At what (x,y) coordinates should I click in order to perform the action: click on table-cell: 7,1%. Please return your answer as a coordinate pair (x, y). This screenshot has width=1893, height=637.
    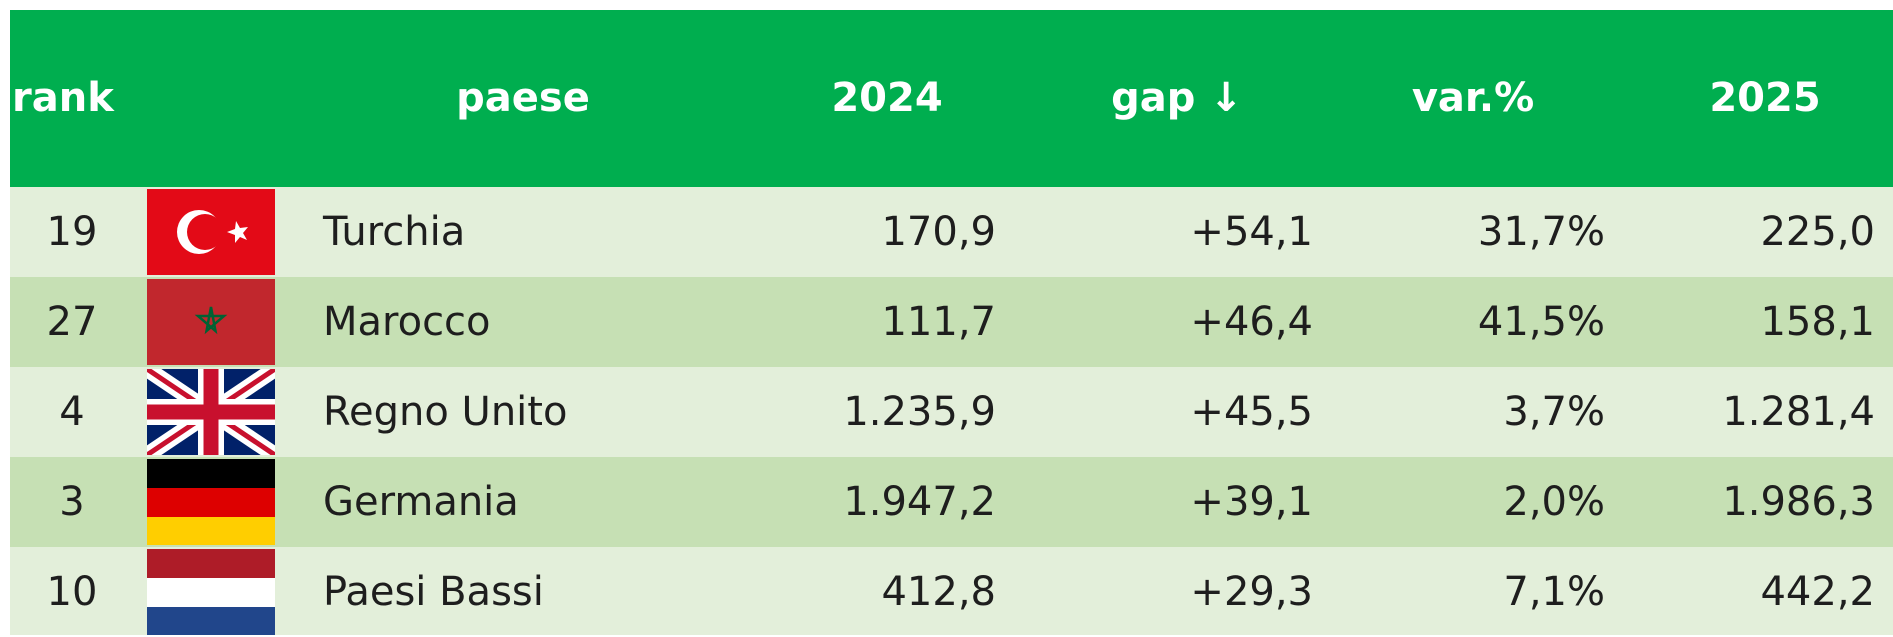
    Looking at the image, I should click on (1554, 592).